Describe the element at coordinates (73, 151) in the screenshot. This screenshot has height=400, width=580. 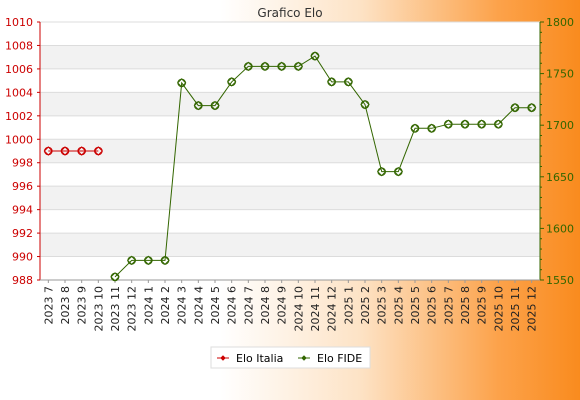
I see `series-elo-italia` at that location.